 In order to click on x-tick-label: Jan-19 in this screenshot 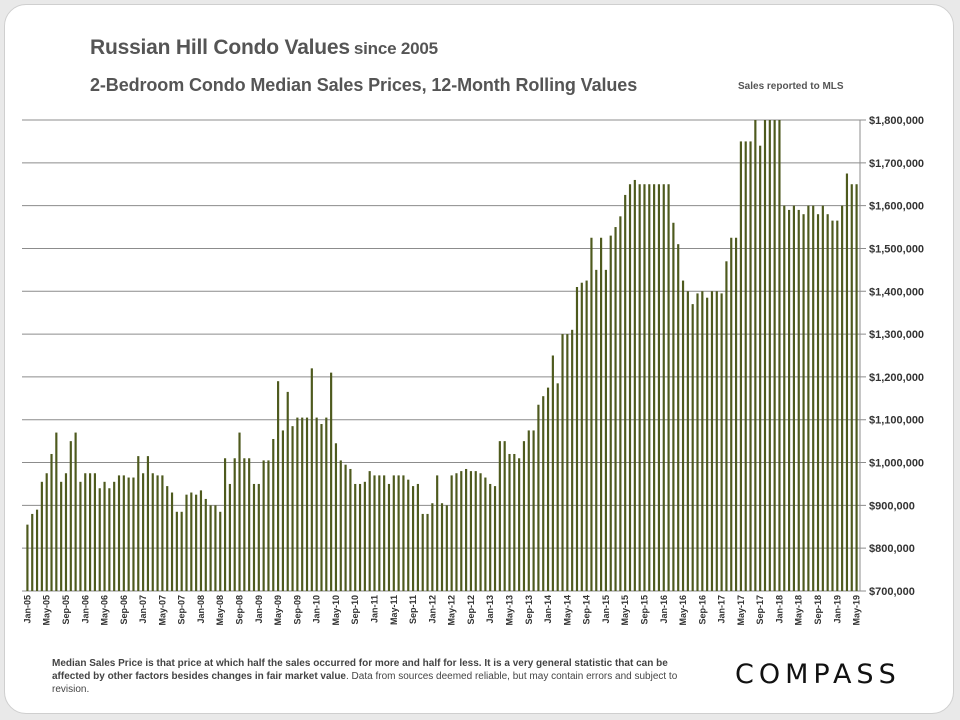, I will do `click(837, 609)`.